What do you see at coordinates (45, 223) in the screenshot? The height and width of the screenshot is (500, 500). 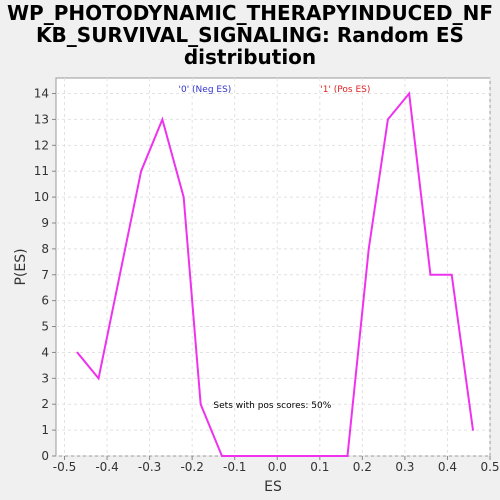 I see `y-tick-label: 9` at bounding box center [45, 223].